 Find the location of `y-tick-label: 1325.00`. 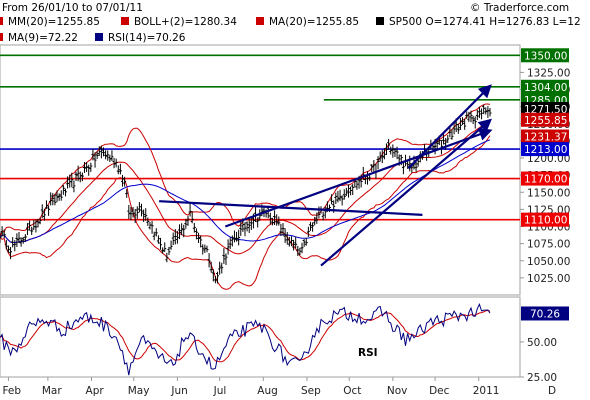

y-tick-label: 1325.00 is located at coordinates (548, 73).